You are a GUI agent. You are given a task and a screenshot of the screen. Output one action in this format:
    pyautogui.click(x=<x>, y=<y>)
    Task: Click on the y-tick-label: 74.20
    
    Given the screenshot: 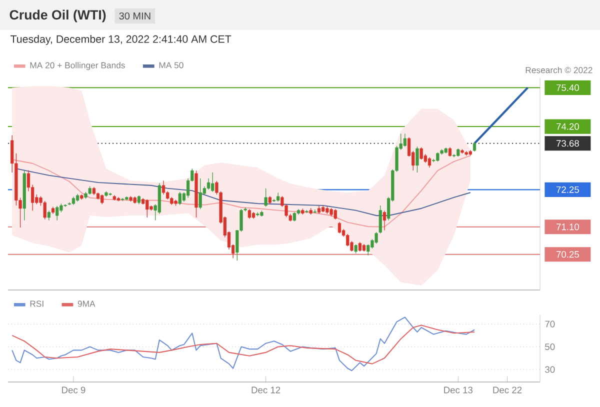 What is the action you would take?
    pyautogui.click(x=568, y=126)
    